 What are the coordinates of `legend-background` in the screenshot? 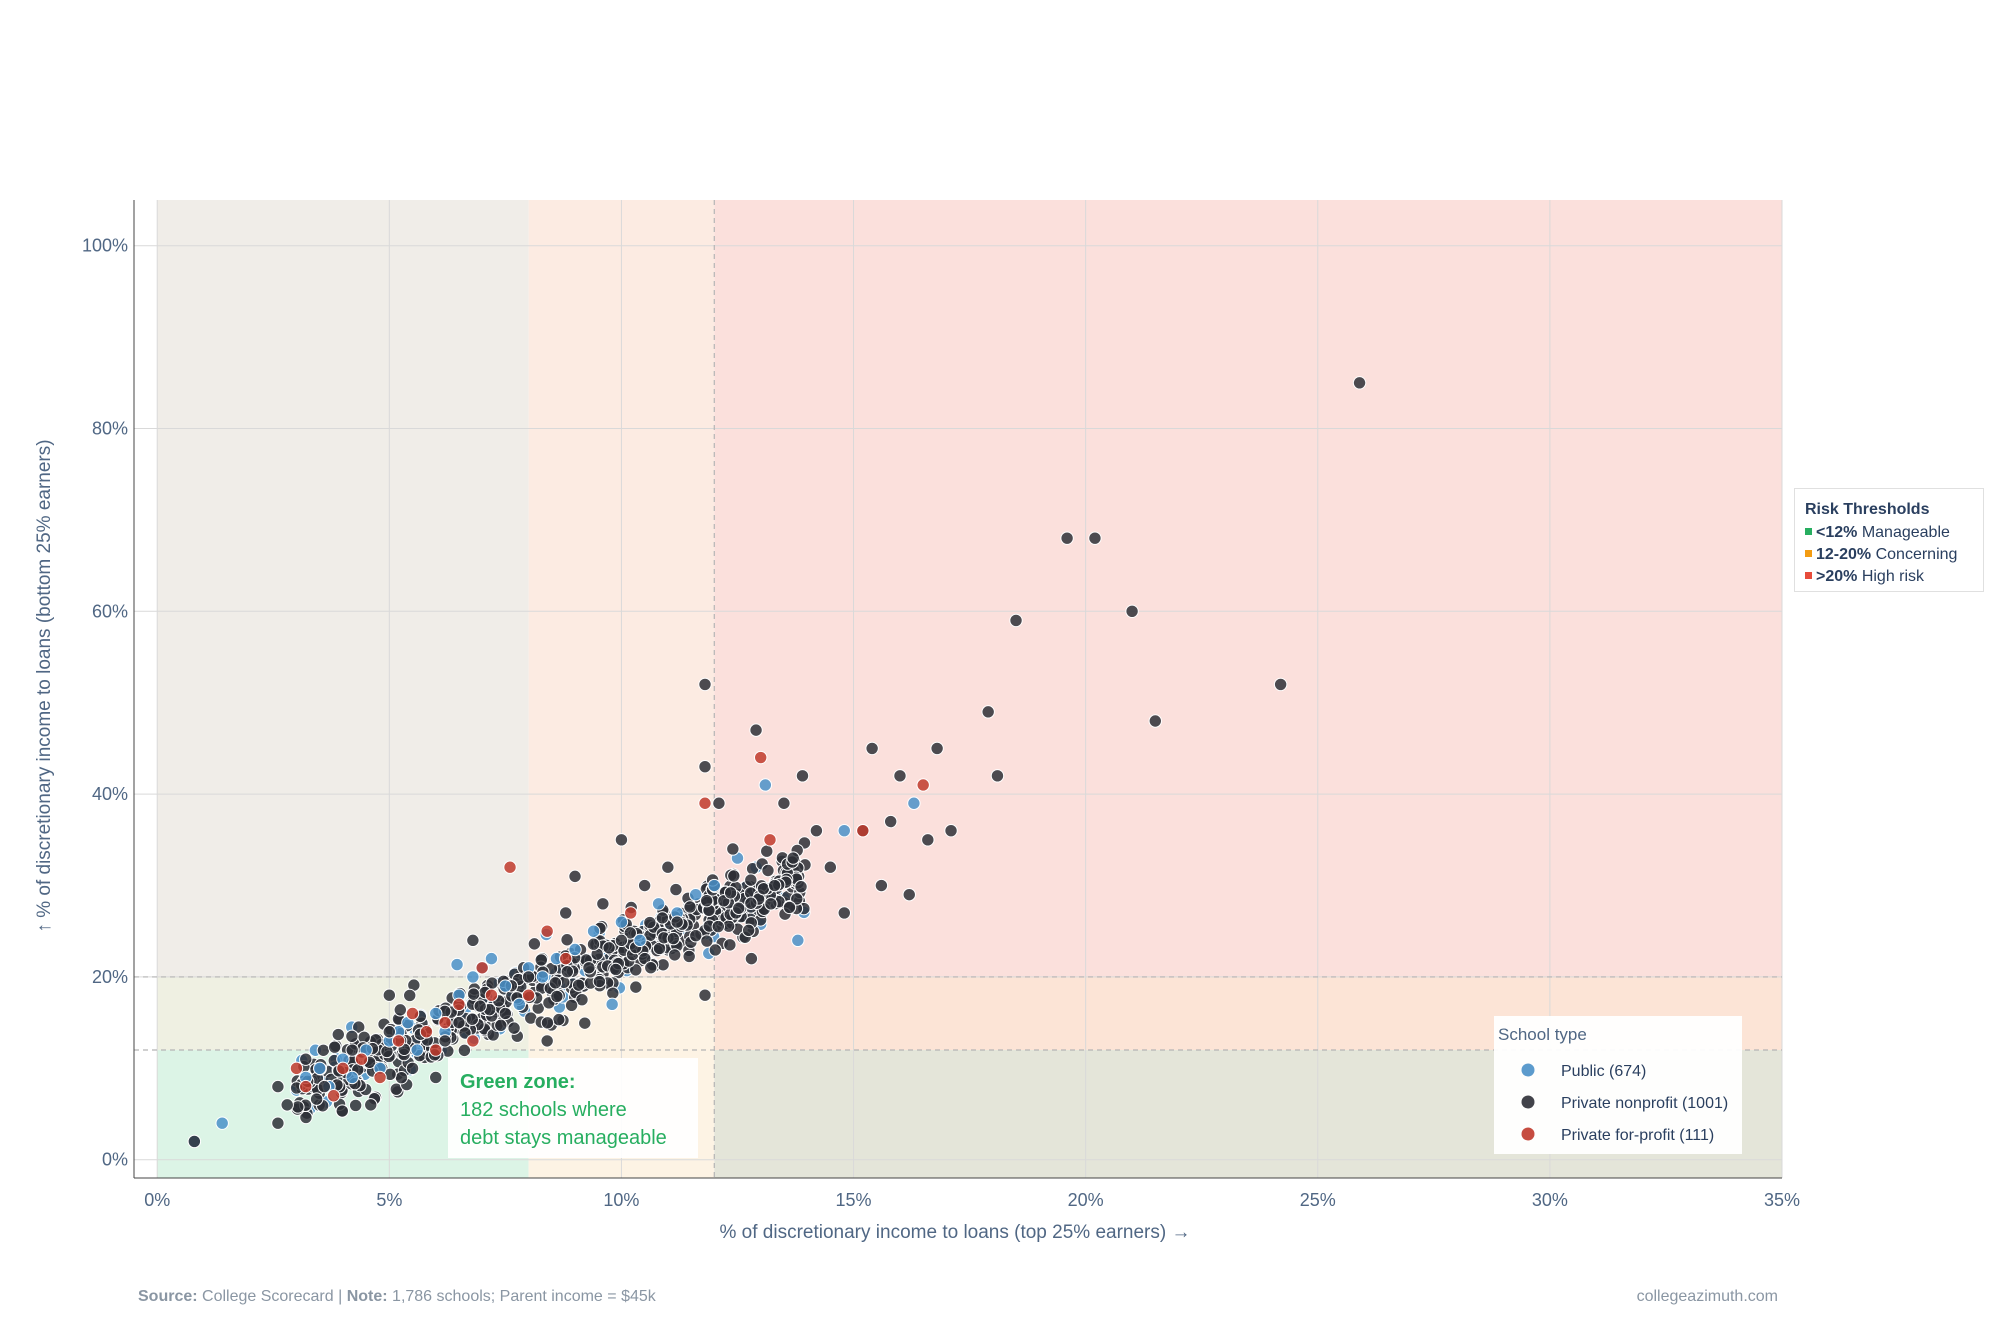 It's located at (1618, 1085).